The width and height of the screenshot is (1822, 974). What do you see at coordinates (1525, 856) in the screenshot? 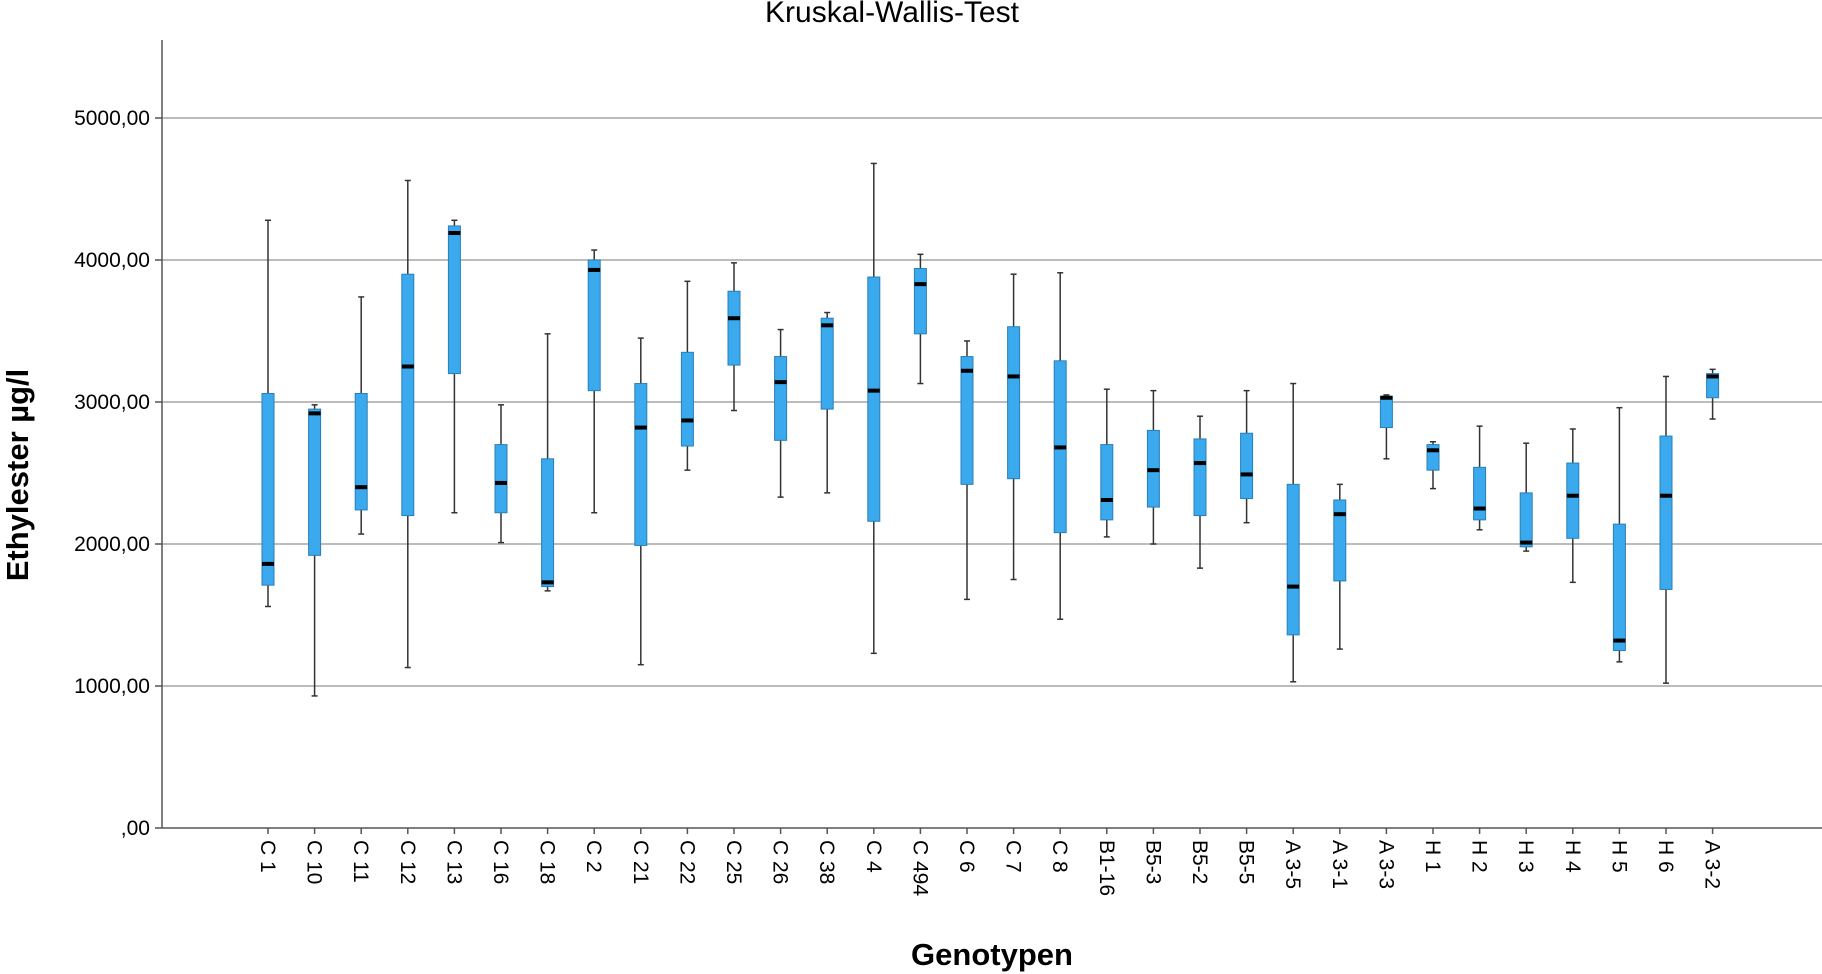
I see `x-tick-label: H 3` at bounding box center [1525, 856].